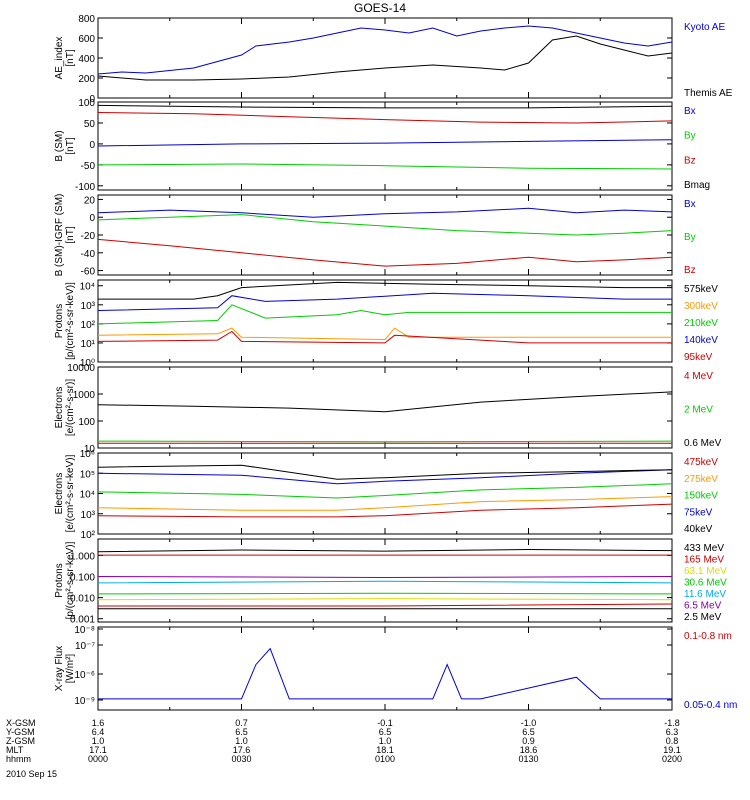 The height and width of the screenshot is (800, 750). Describe the element at coordinates (84, 630) in the screenshot. I see `y-tick-label: 10⁻⁸` at that location.